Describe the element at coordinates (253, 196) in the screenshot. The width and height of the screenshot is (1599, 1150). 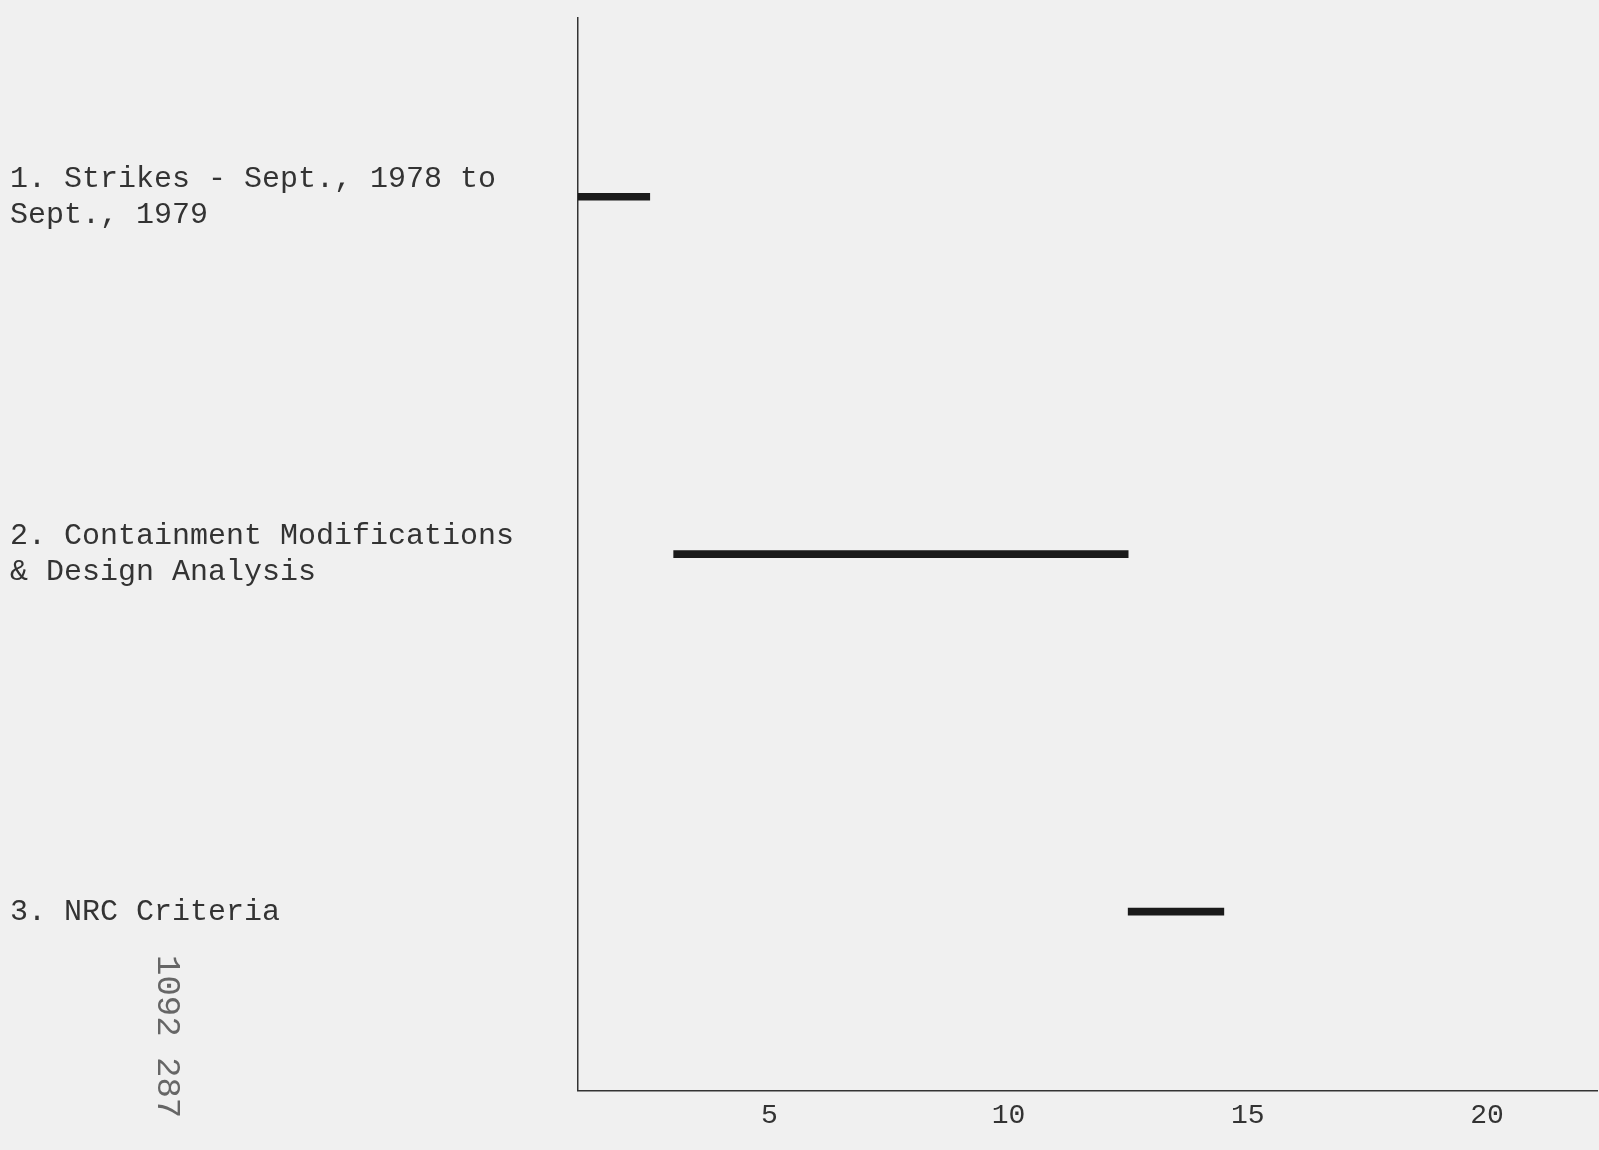
I see `y-tick-label: 1. Strikes - Sept., 1978 to Sept., 1979` at that location.